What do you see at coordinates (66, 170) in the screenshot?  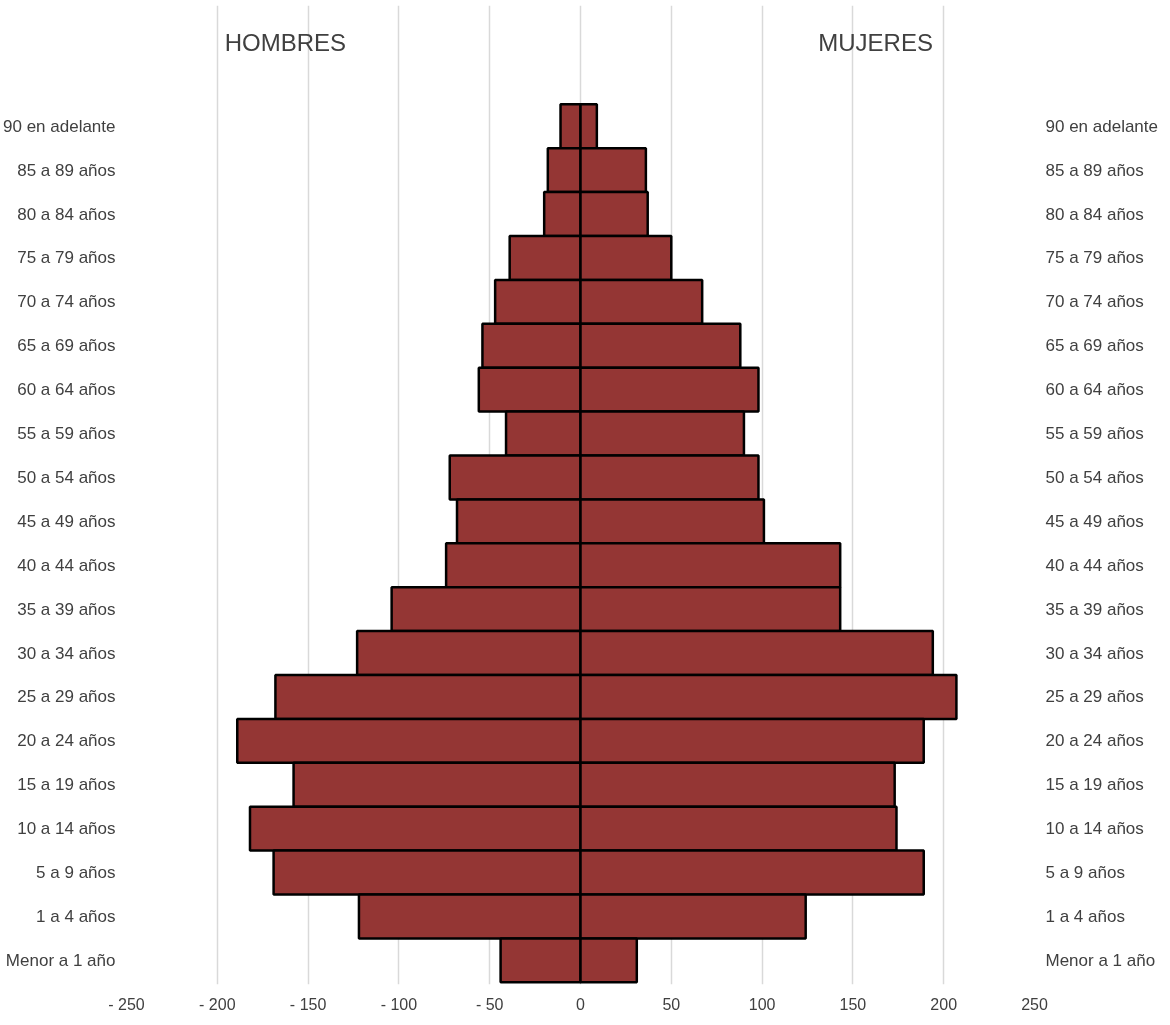 I see `y-tick-label: 85 a 89 años` at bounding box center [66, 170].